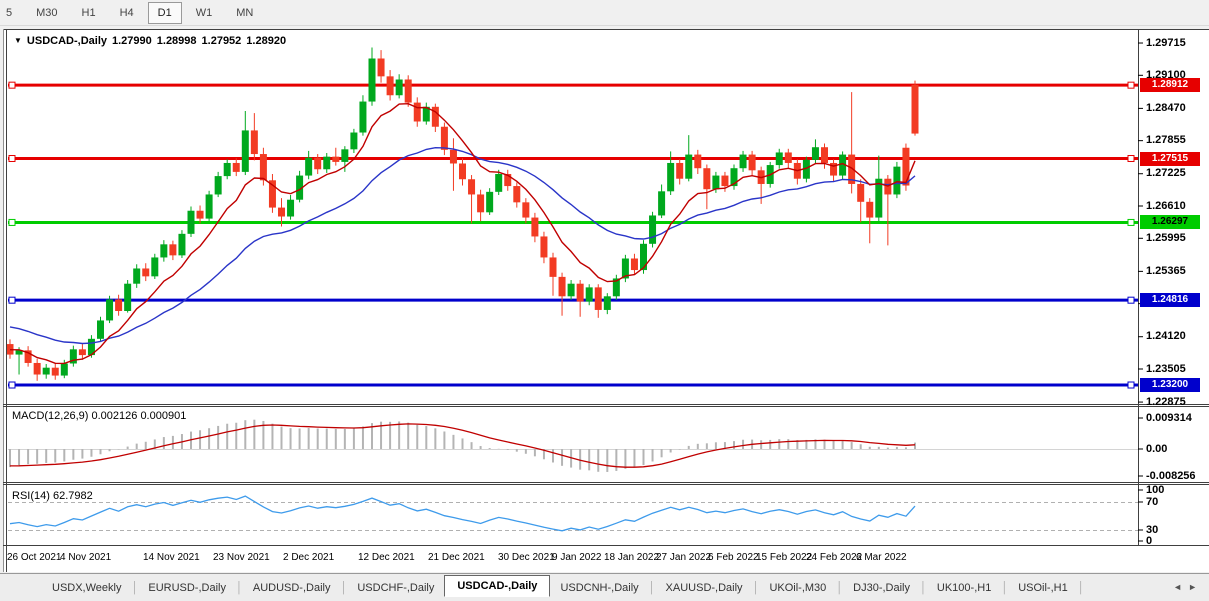 Image resolution: width=1209 pixels, height=601 pixels. Describe the element at coordinates (632, 557) in the screenshot. I see `date-label-18-jan-2022: 18 Jan 2022` at that location.